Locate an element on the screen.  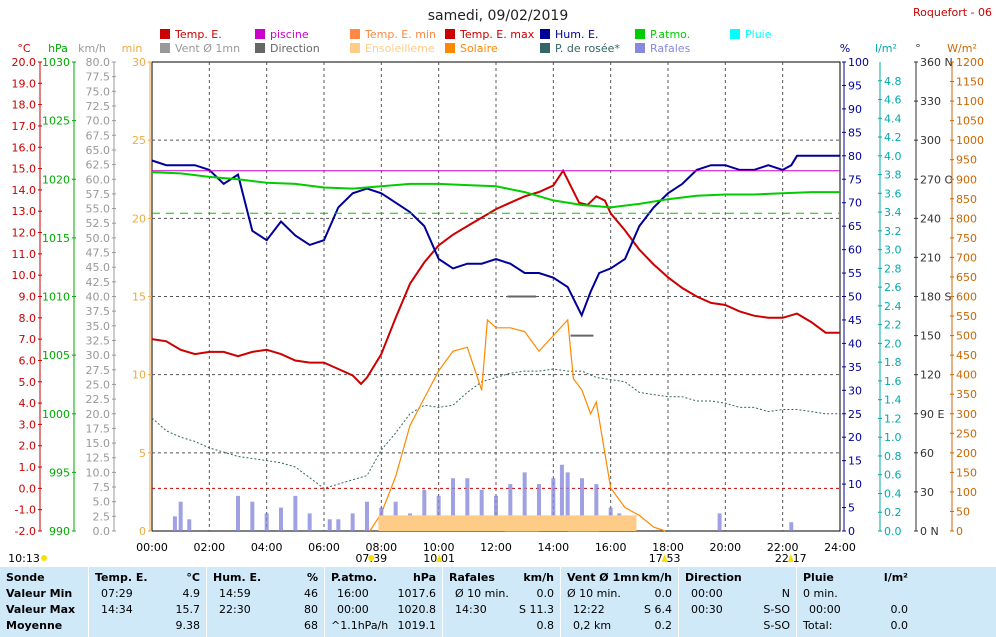
axis-tick-hpa: 1030 is located at coordinates (56, 62).